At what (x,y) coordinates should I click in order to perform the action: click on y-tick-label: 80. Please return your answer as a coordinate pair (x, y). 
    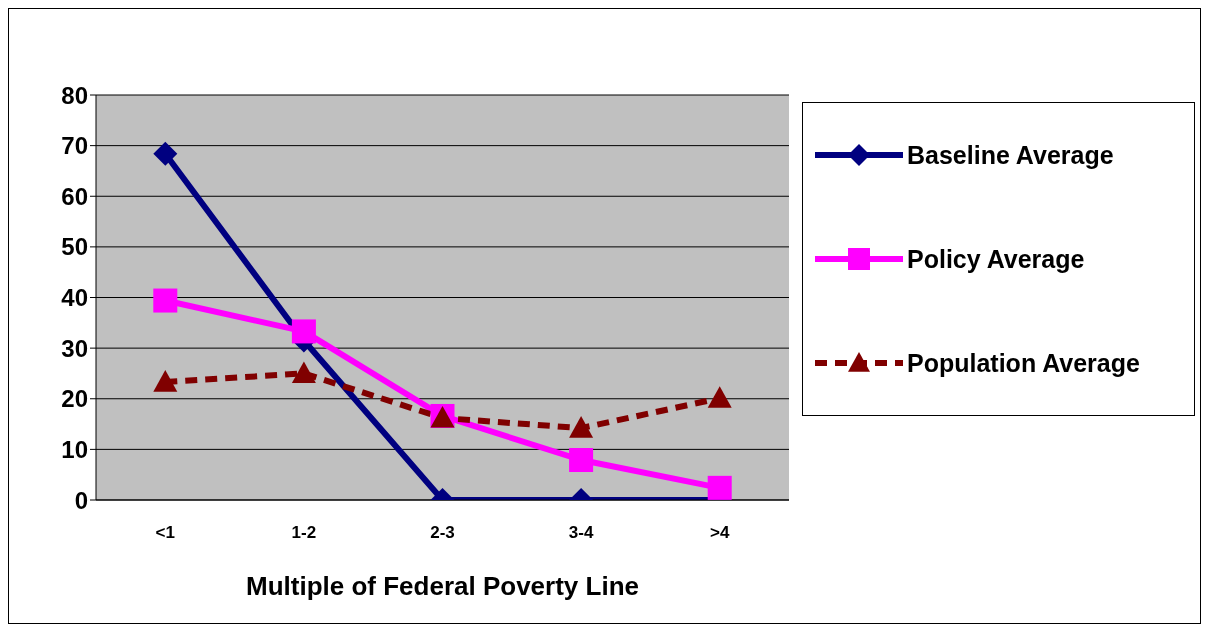
    Looking at the image, I should click on (74, 95).